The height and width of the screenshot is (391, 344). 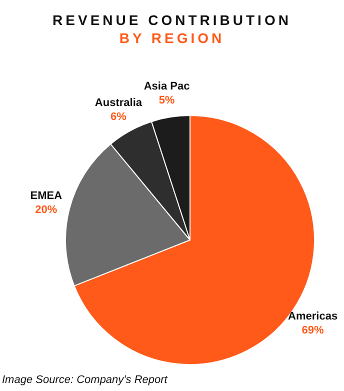 I want to click on chart-title: REVENUE CONTRIBUTION, so click(x=172, y=20).